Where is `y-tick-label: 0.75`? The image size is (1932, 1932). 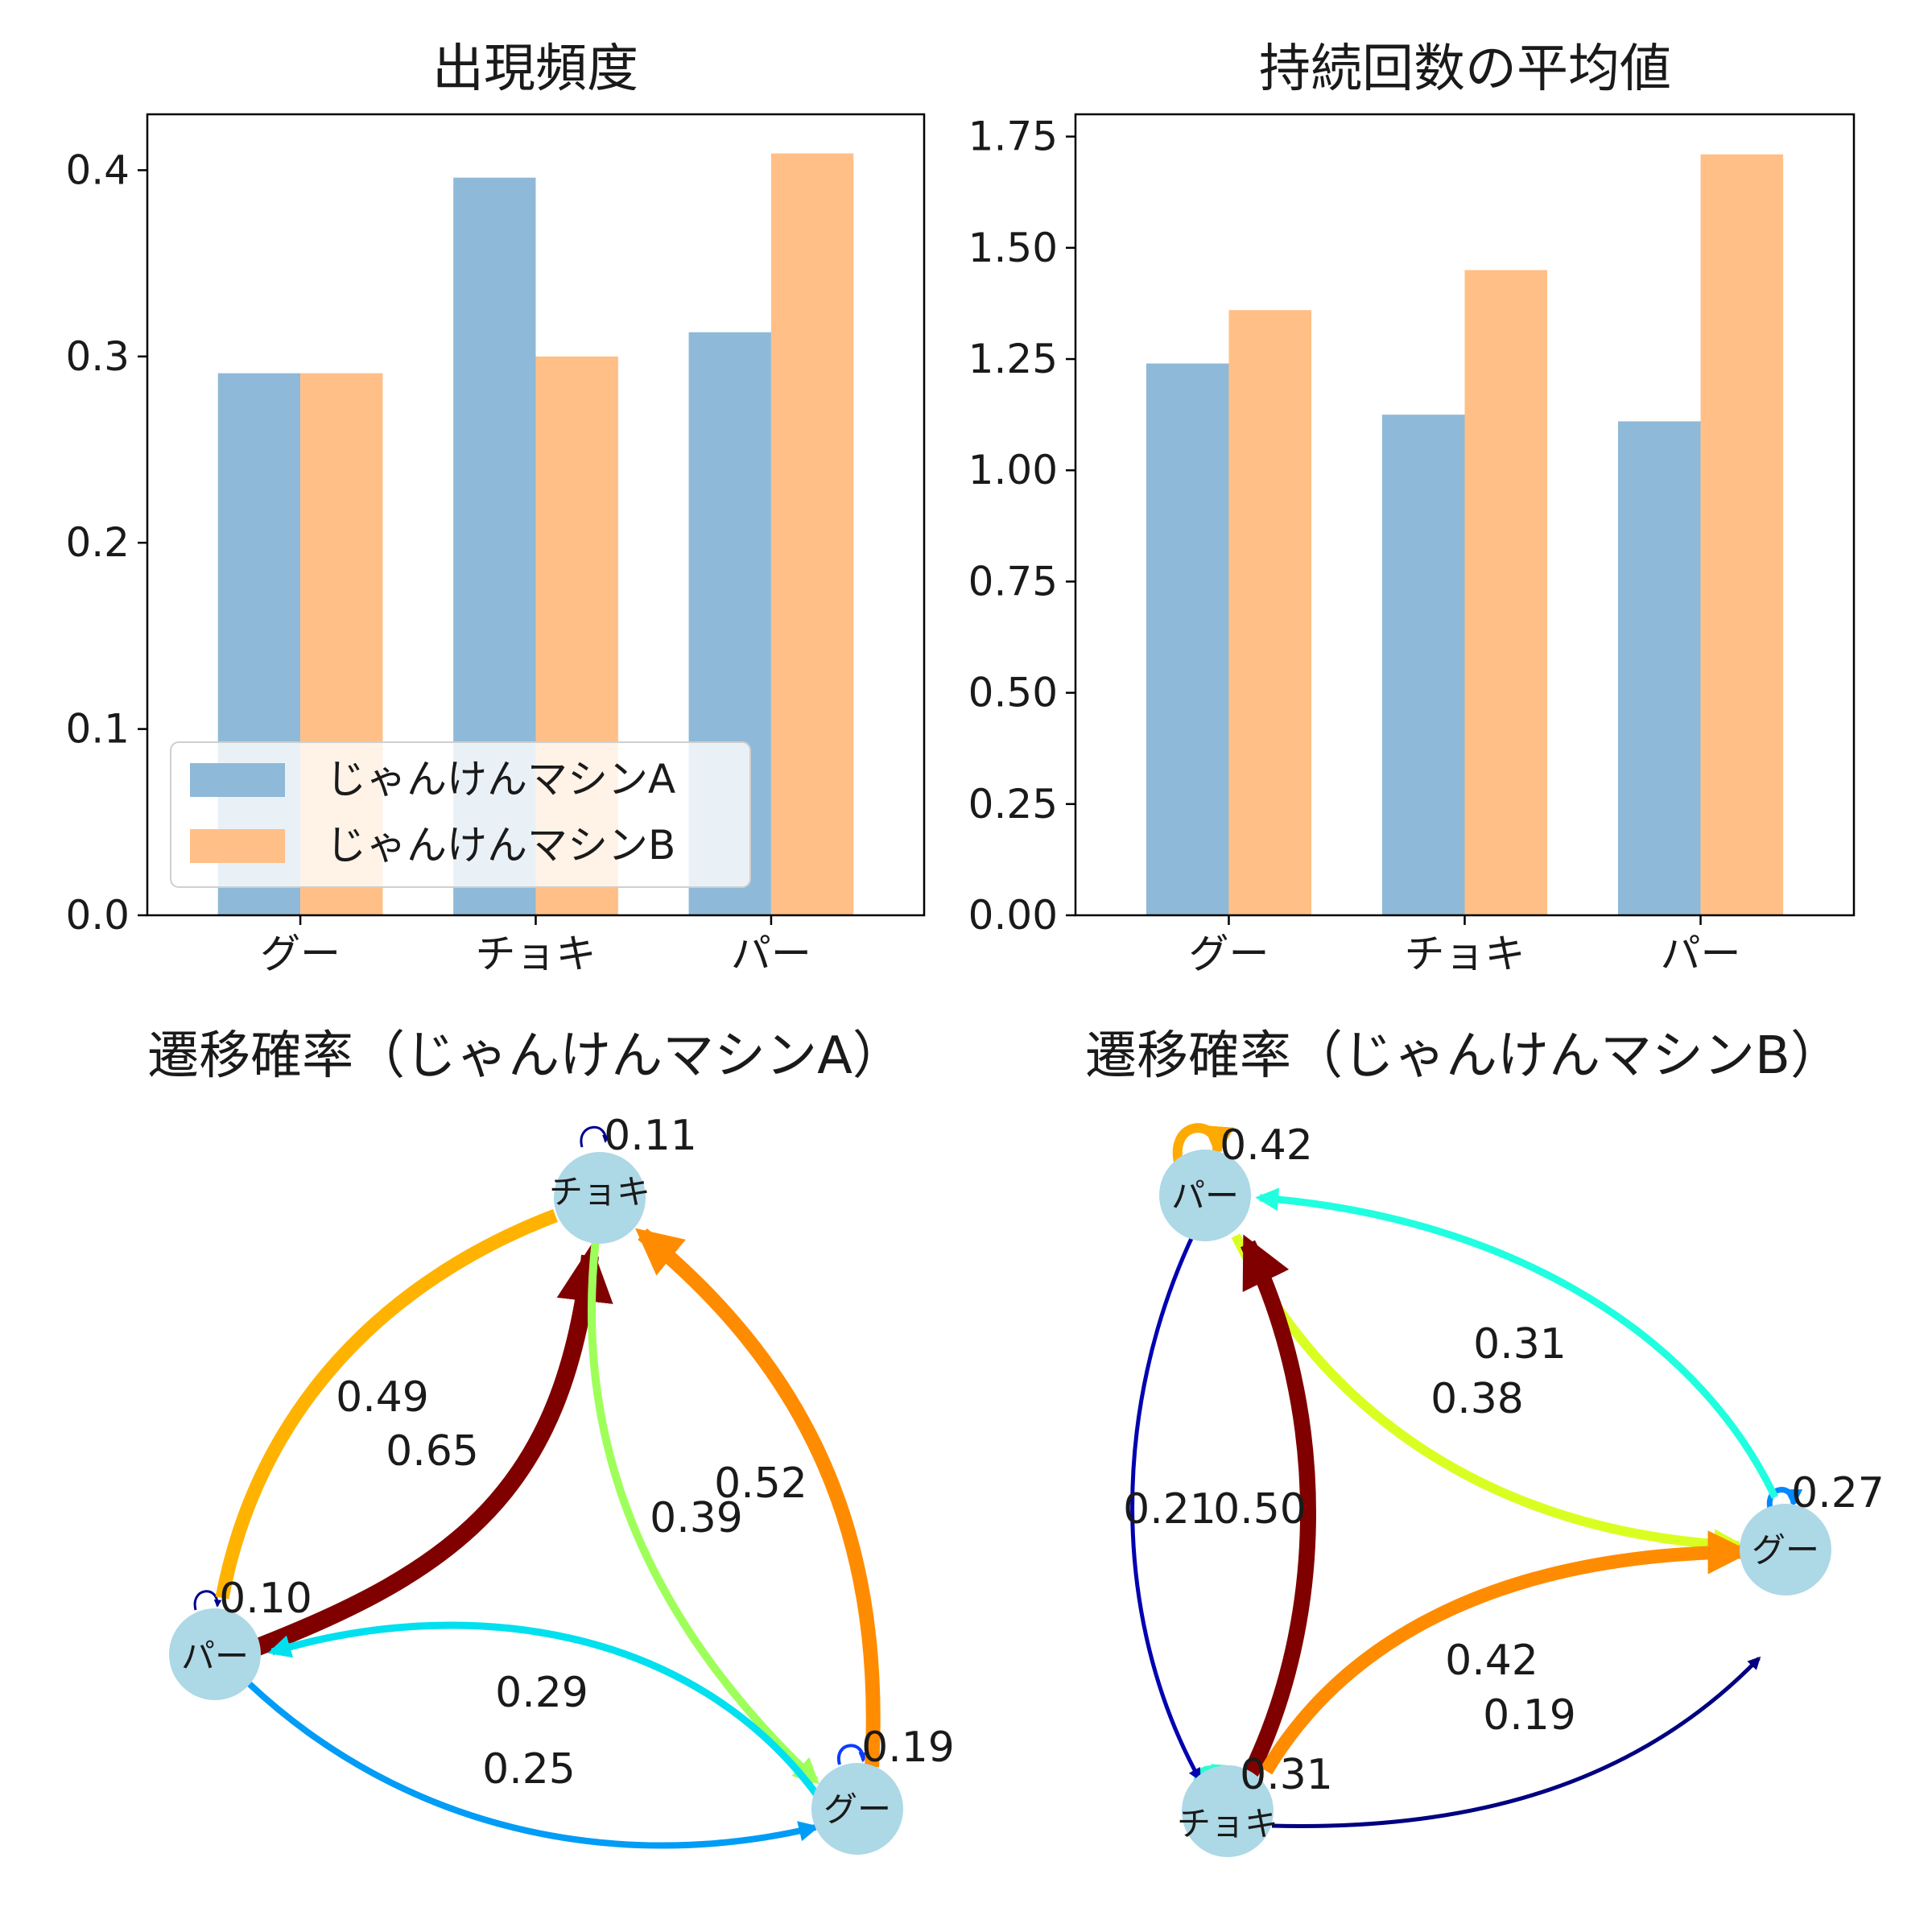
y-tick-label: 0.75 is located at coordinates (1013, 581).